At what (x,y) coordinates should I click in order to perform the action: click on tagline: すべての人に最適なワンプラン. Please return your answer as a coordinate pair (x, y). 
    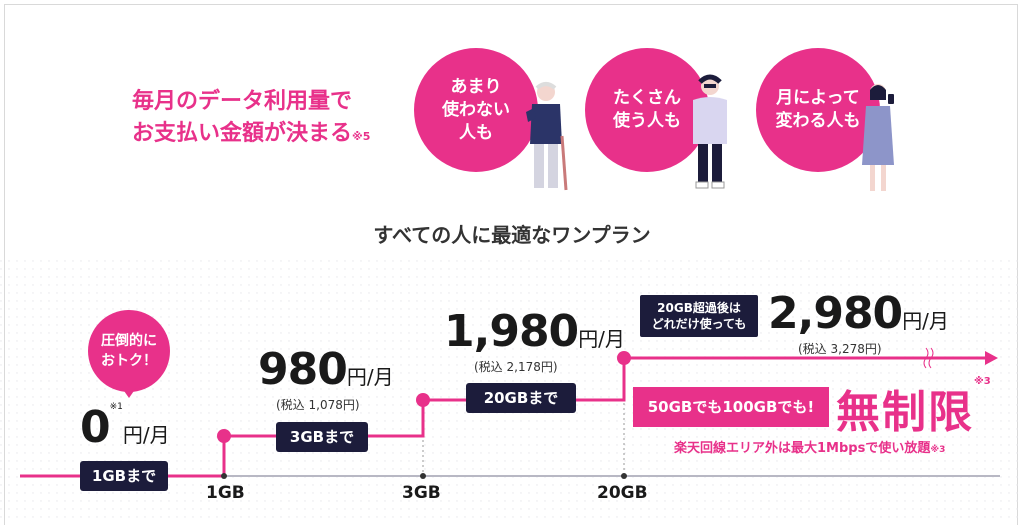
    Looking at the image, I should click on (512, 235).